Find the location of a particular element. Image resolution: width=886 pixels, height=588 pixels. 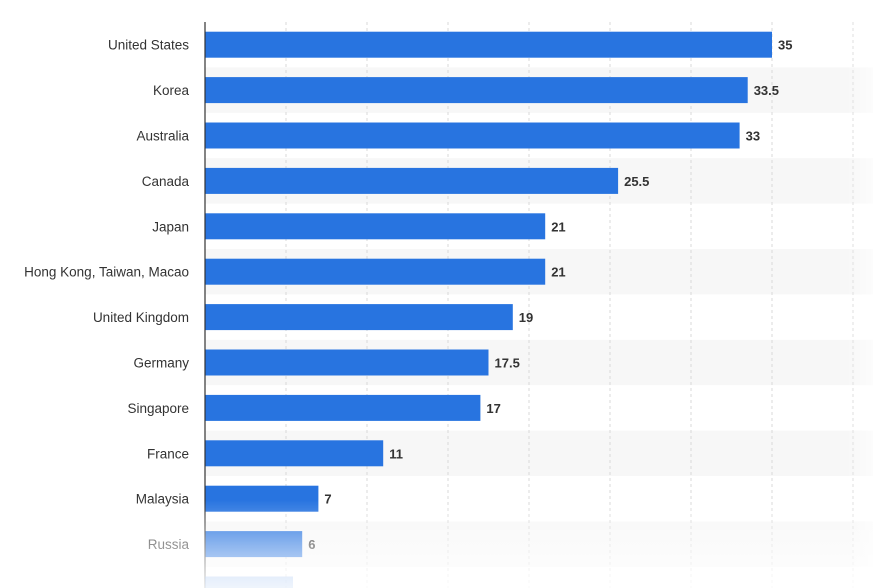

value-label: 33.5 is located at coordinates (766, 90).